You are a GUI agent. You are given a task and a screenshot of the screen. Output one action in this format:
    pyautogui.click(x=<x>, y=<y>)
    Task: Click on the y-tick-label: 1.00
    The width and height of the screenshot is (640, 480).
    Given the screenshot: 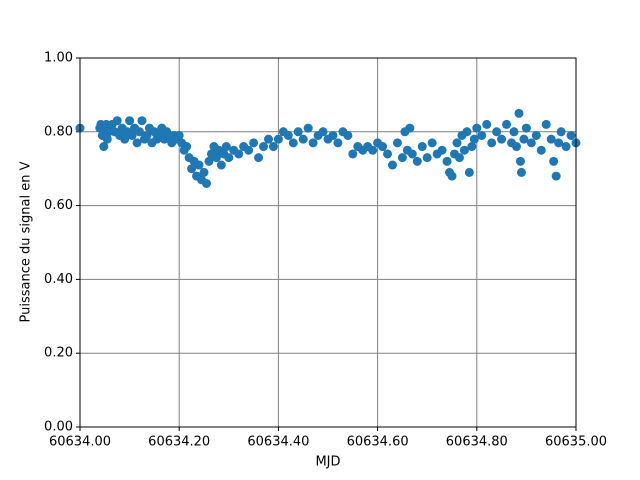 What is the action you would take?
    pyautogui.click(x=58, y=58)
    